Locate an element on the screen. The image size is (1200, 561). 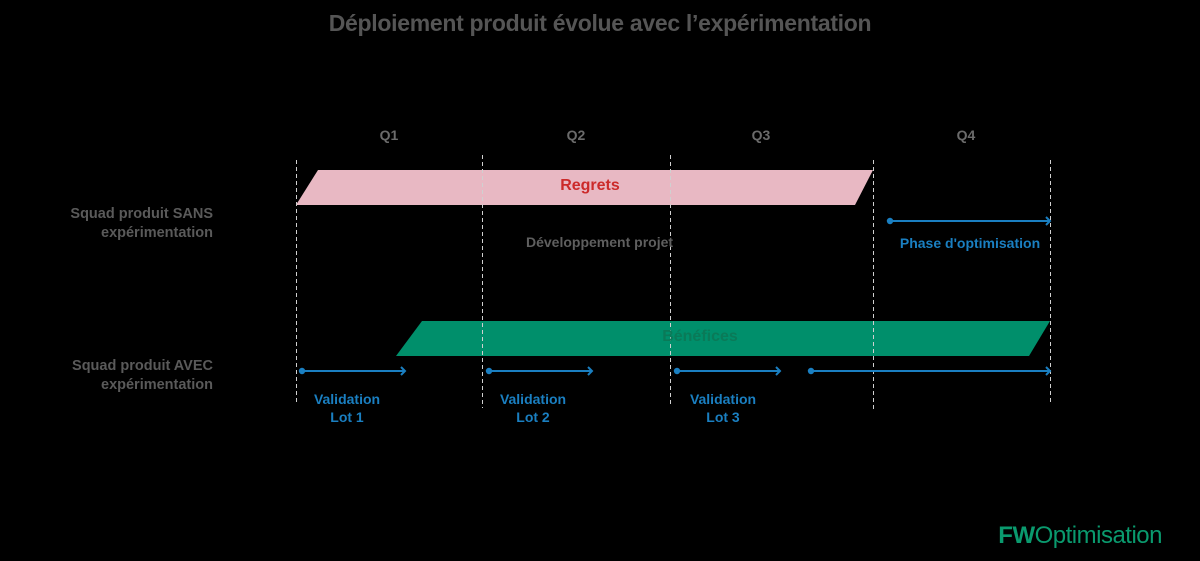
logo-part1: FW is located at coordinates (1016, 535).